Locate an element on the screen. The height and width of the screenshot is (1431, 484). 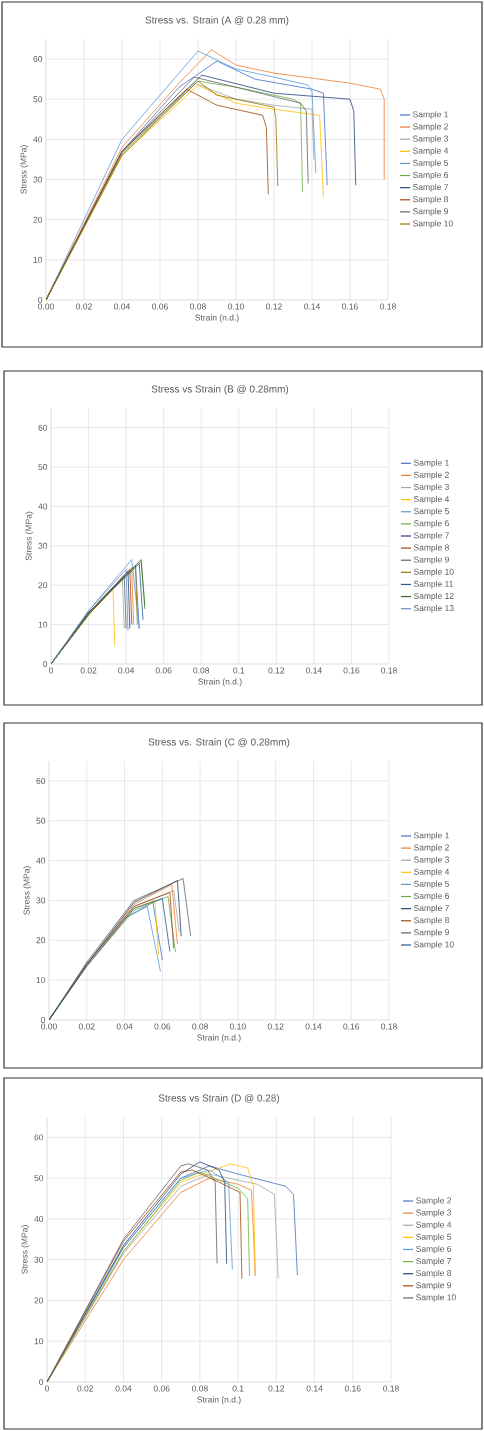
legend-label: Sample 13 is located at coordinates (433, 608).